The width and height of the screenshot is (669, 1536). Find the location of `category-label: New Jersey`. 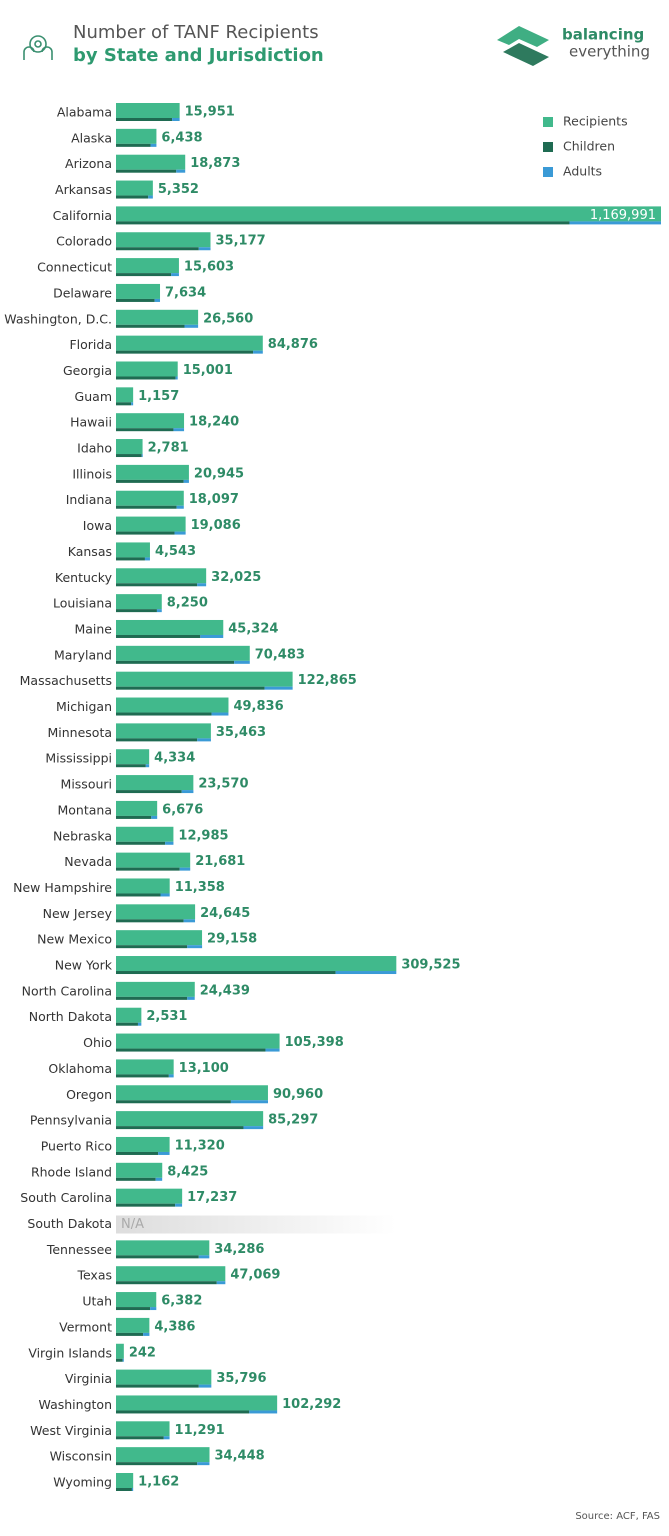

category-label: New Jersey is located at coordinates (78, 913).